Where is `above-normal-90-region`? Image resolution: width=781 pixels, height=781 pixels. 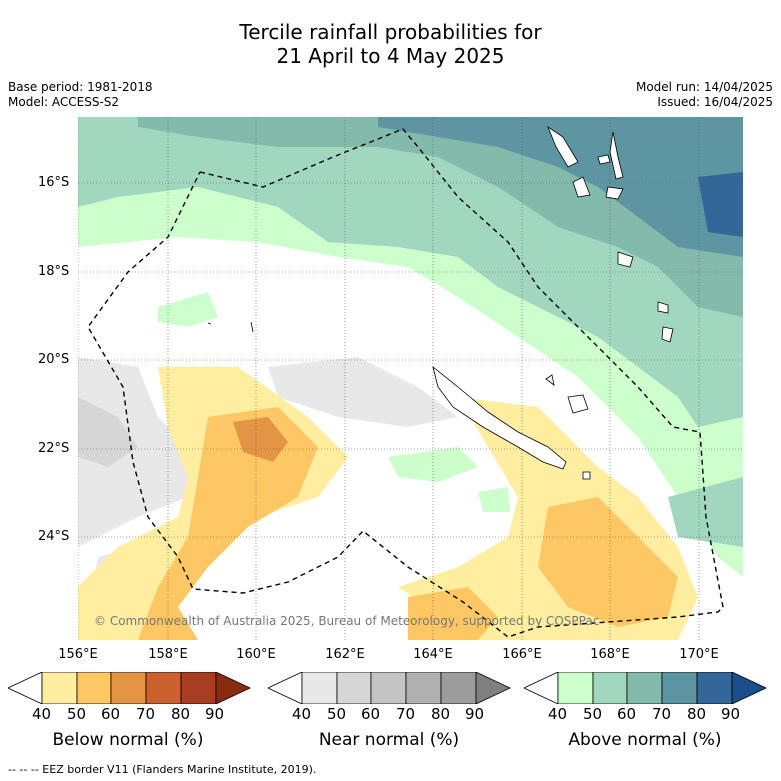 above-normal-90-region is located at coordinates (720, 204).